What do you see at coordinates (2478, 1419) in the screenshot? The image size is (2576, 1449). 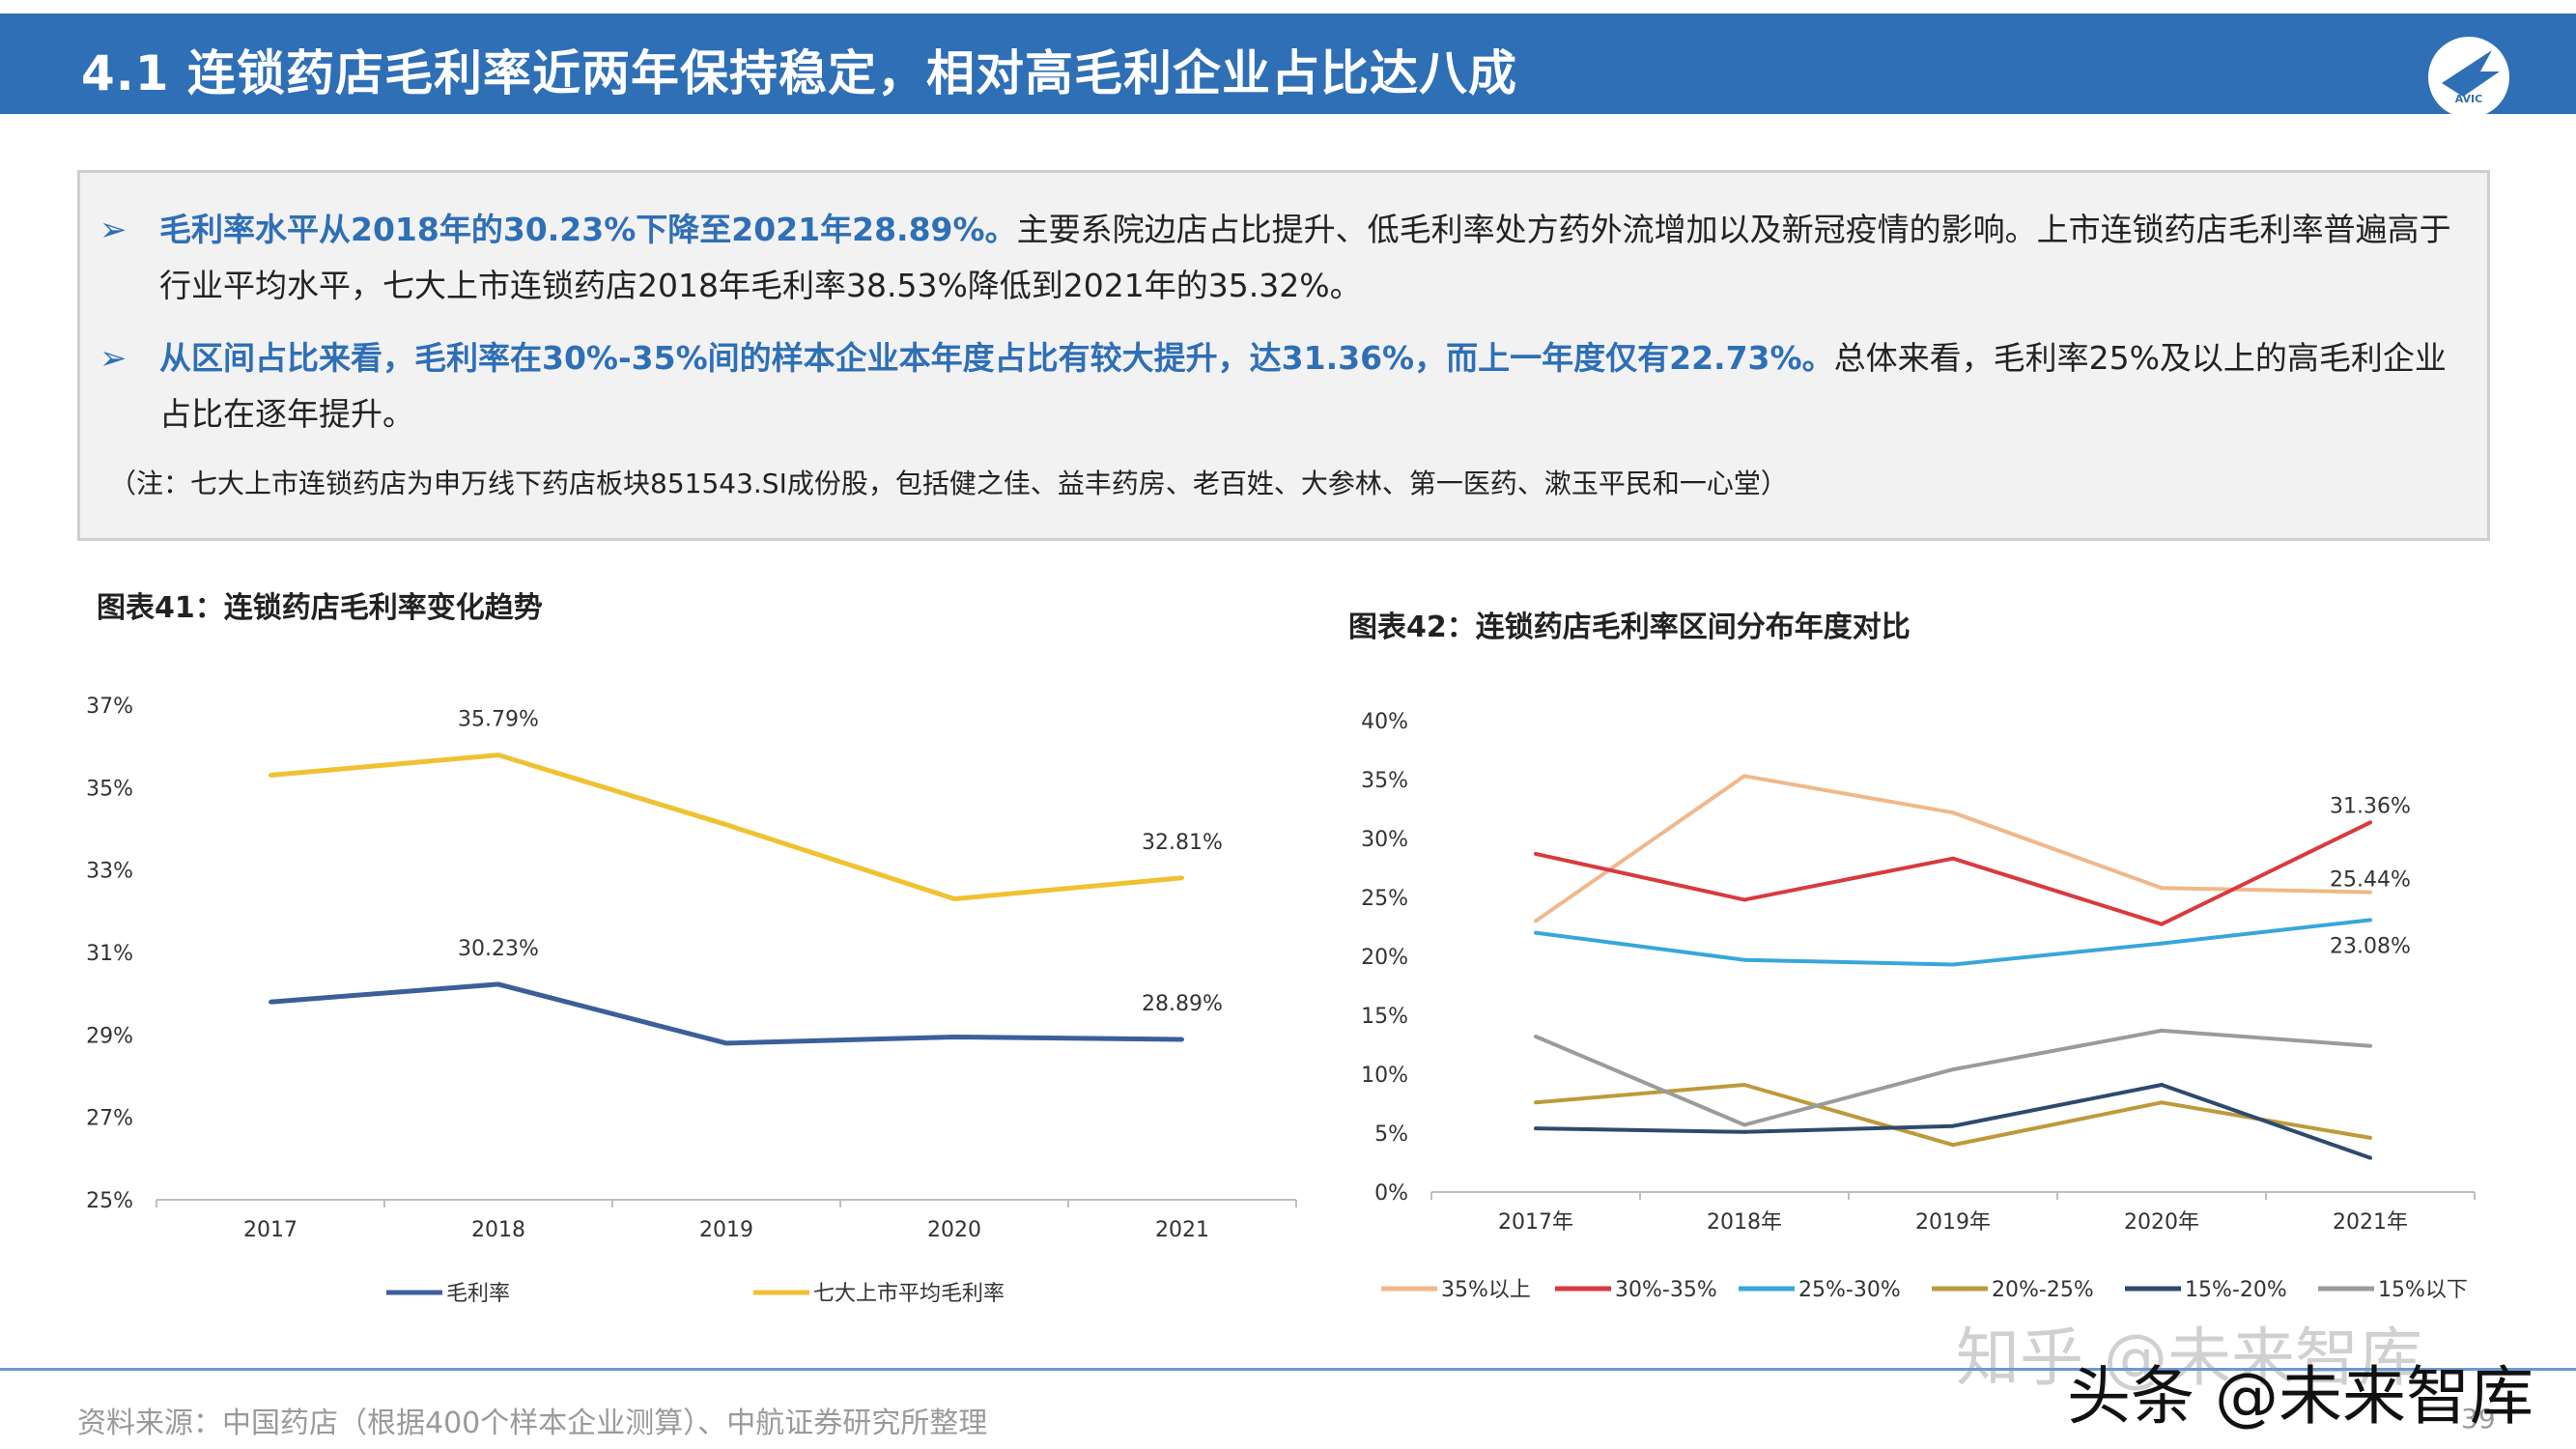 I see `page-number: 39` at bounding box center [2478, 1419].